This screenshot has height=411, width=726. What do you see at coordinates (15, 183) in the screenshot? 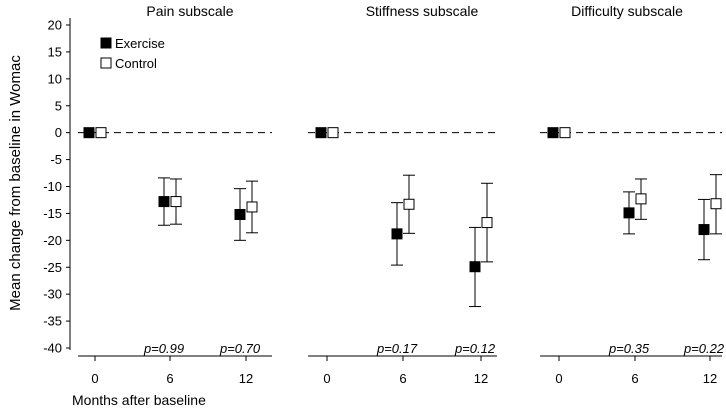
I see `y-axis-label: Mean change from baseline in Womac` at bounding box center [15, 183].